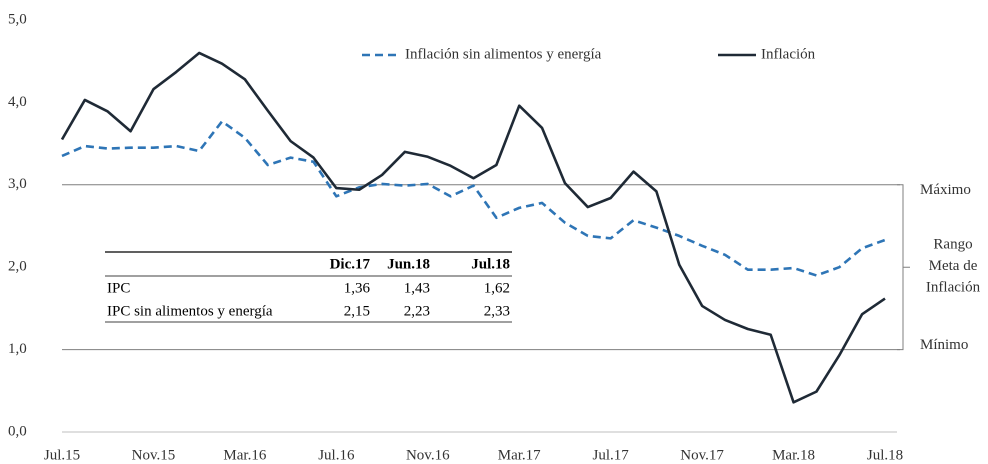 Image resolution: width=988 pixels, height=464 pixels. Describe the element at coordinates (497, 288) in the screenshot. I see `table-cell: 1,62` at that location.